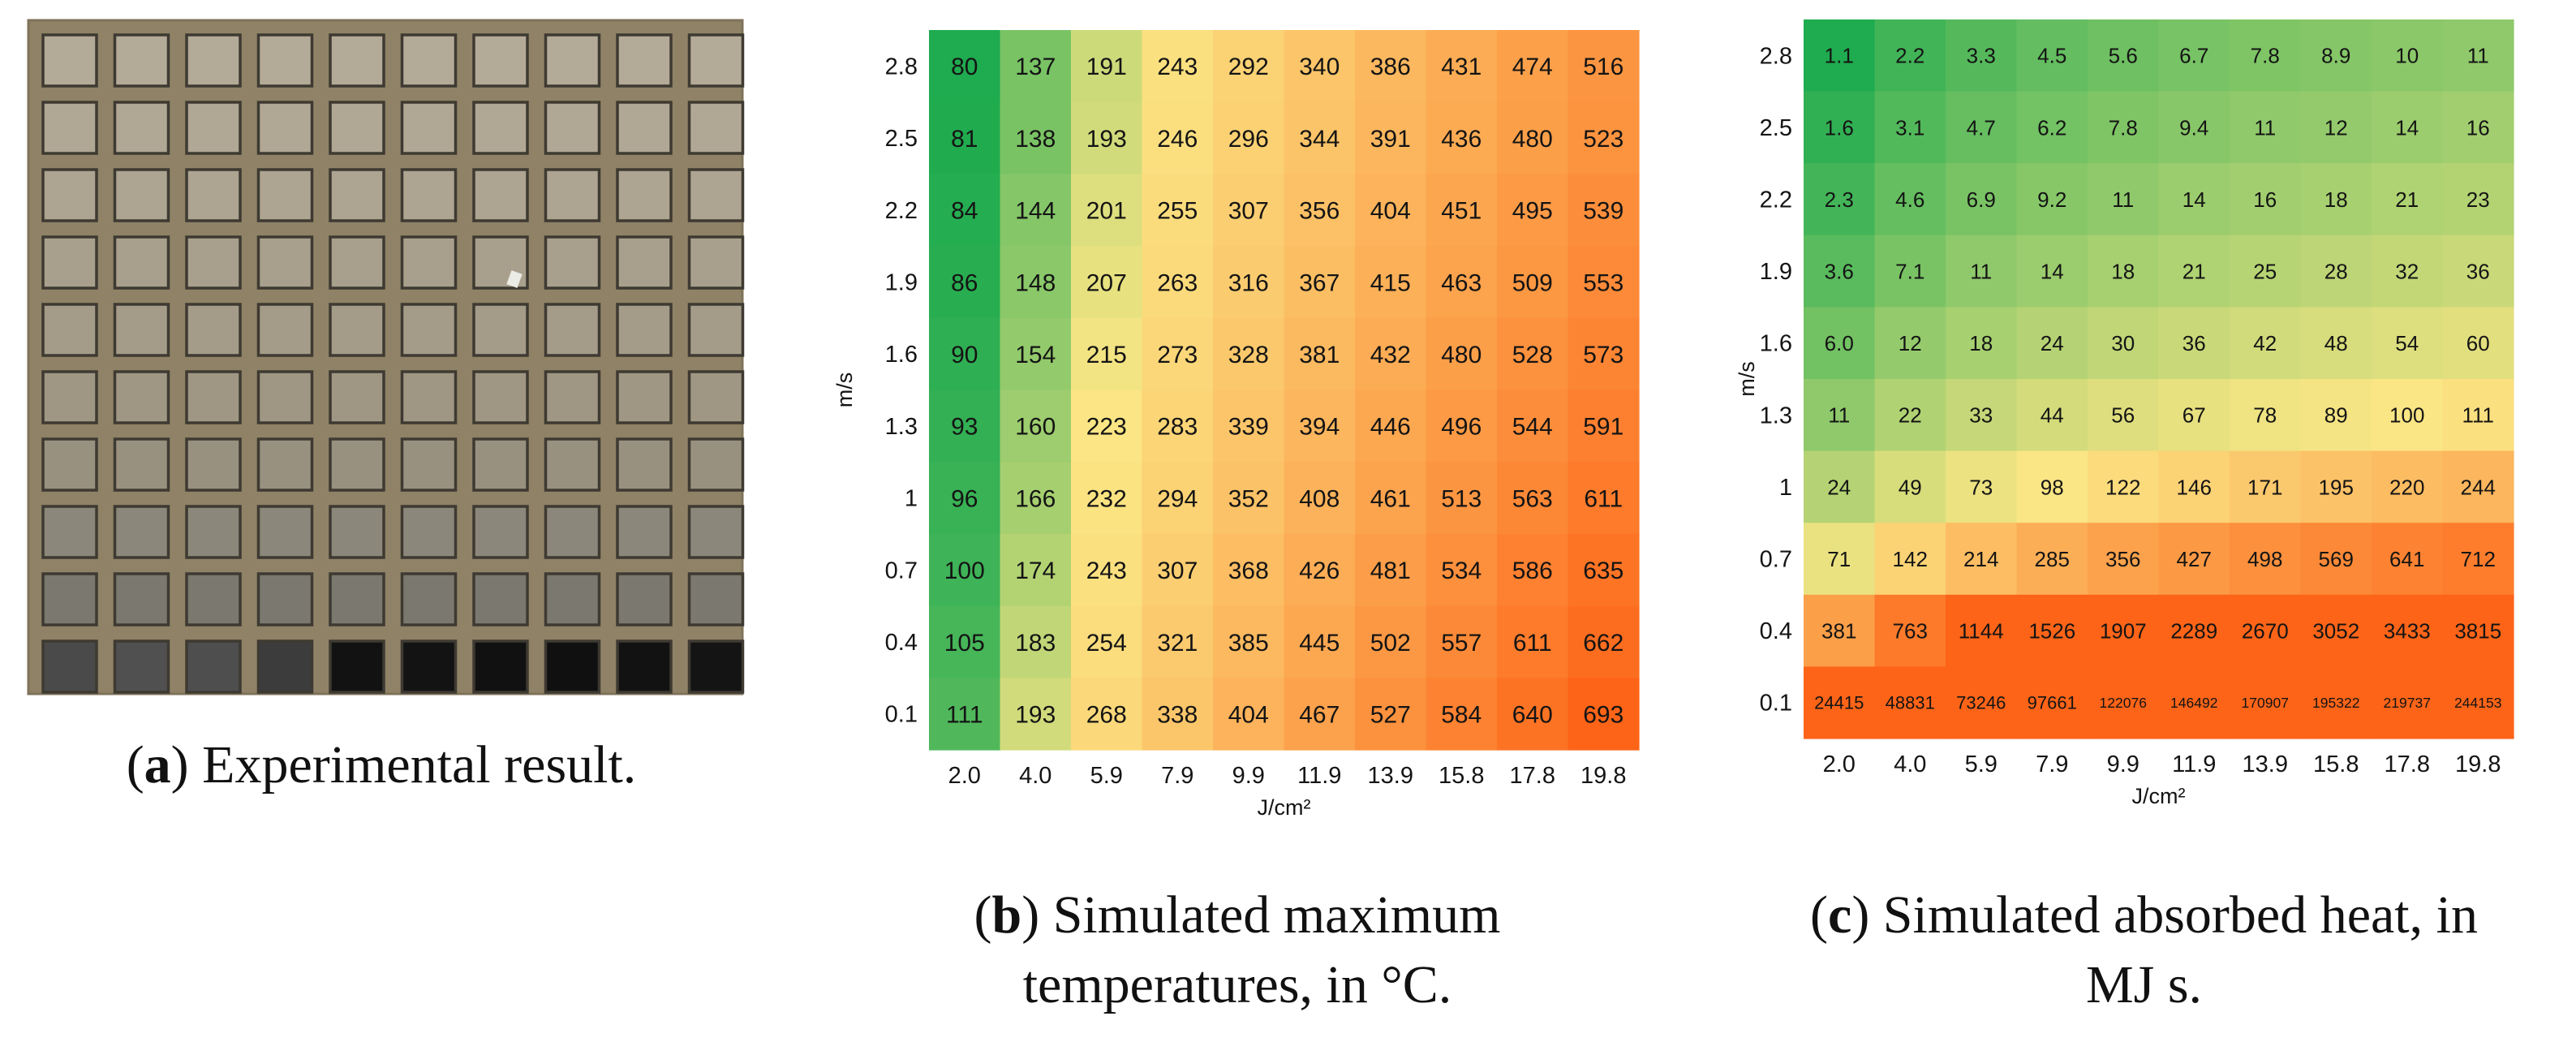 The width and height of the screenshot is (2576, 1055). I want to click on cell-value-label: 569, so click(2336, 559).